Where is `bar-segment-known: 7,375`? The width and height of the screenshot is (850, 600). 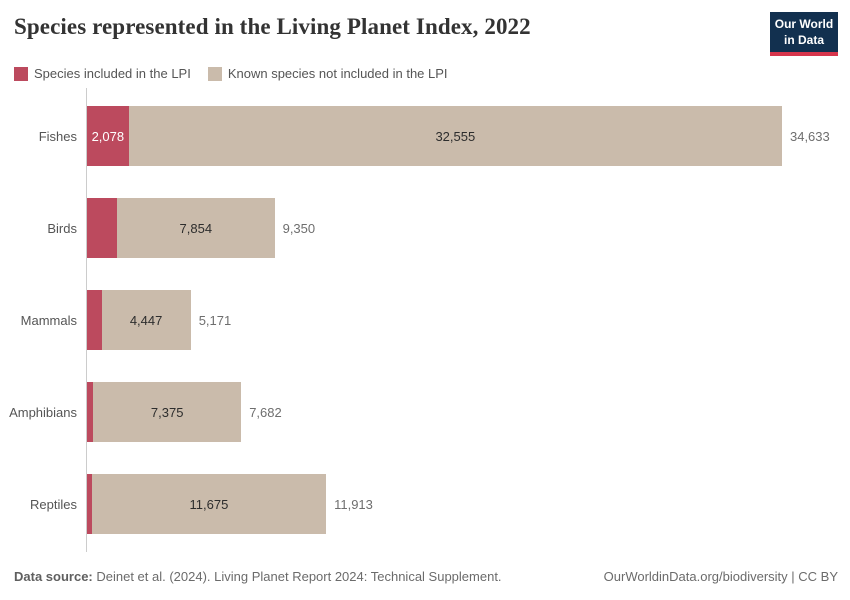
bar-segment-known: 7,375 is located at coordinates (167, 412).